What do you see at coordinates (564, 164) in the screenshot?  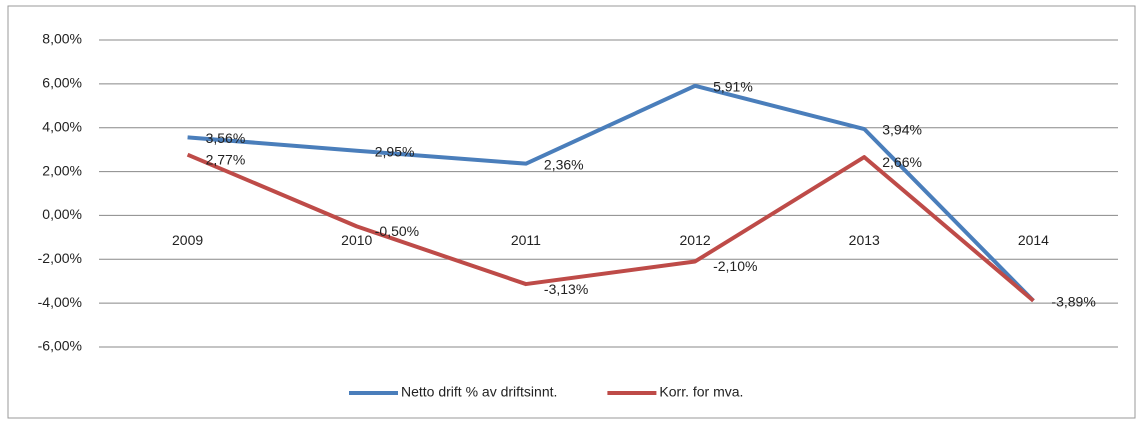 I see `data-label: 2,36%` at bounding box center [564, 164].